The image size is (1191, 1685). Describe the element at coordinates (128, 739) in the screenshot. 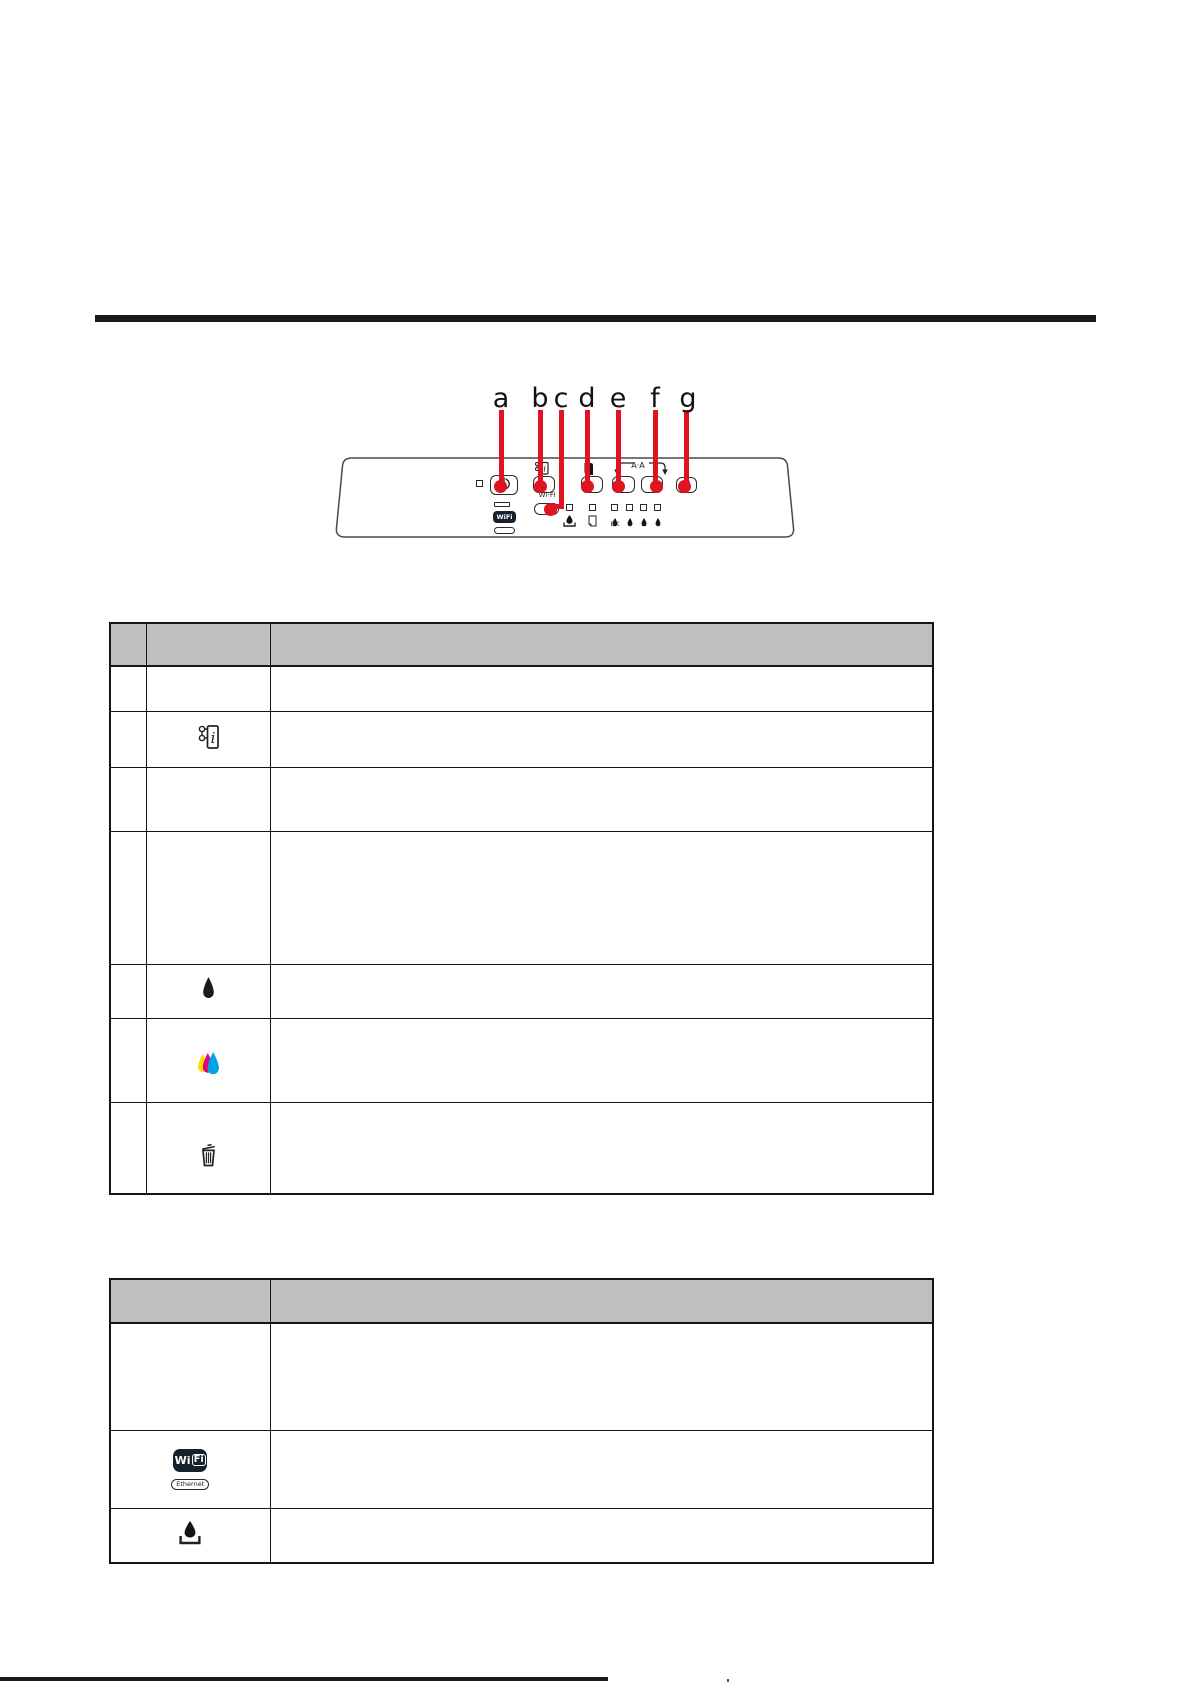

I see `cell-letter-b` at that location.